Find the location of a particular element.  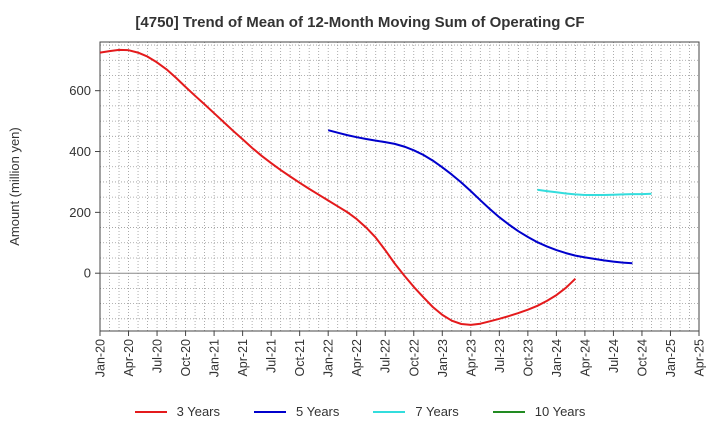

x-tick-label: Oct-21 is located at coordinates (300, 358).